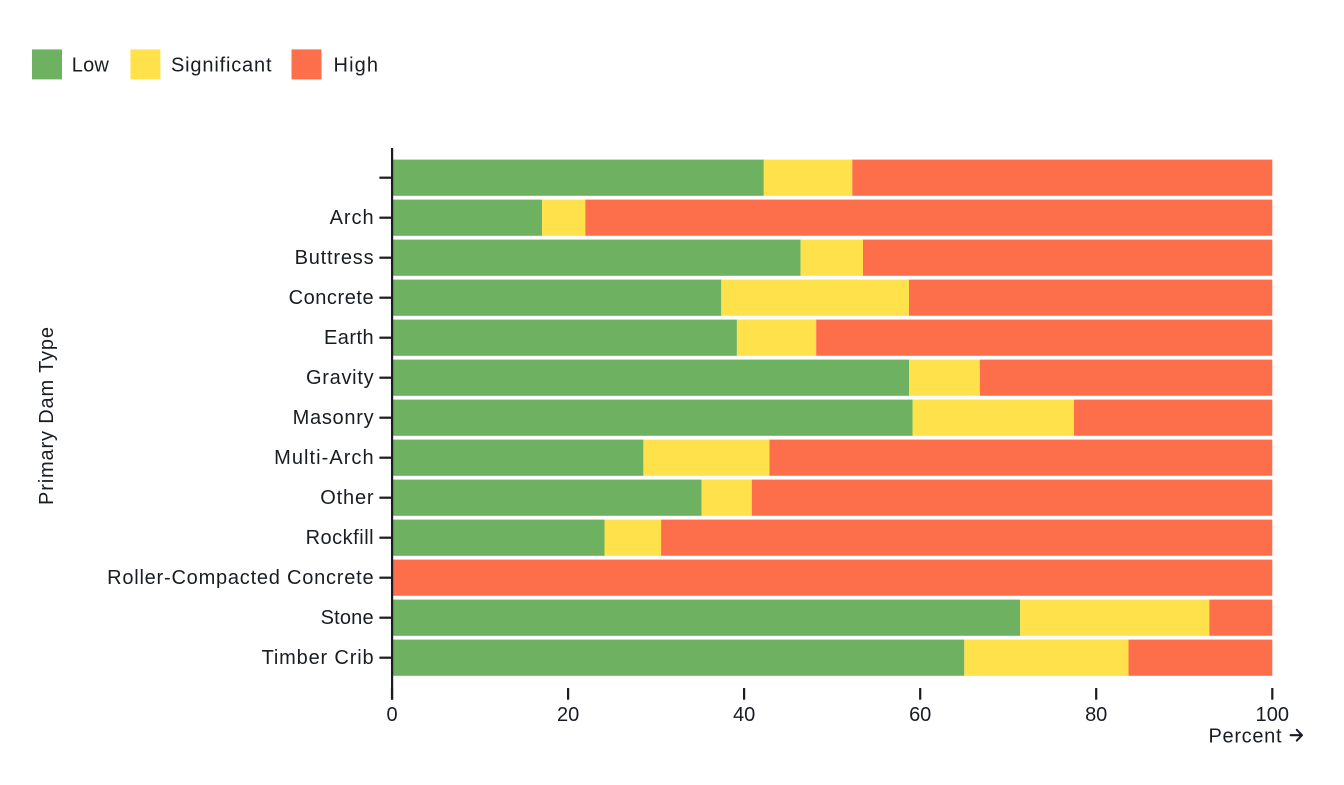  I want to click on svg-text: 0, so click(391, 715).